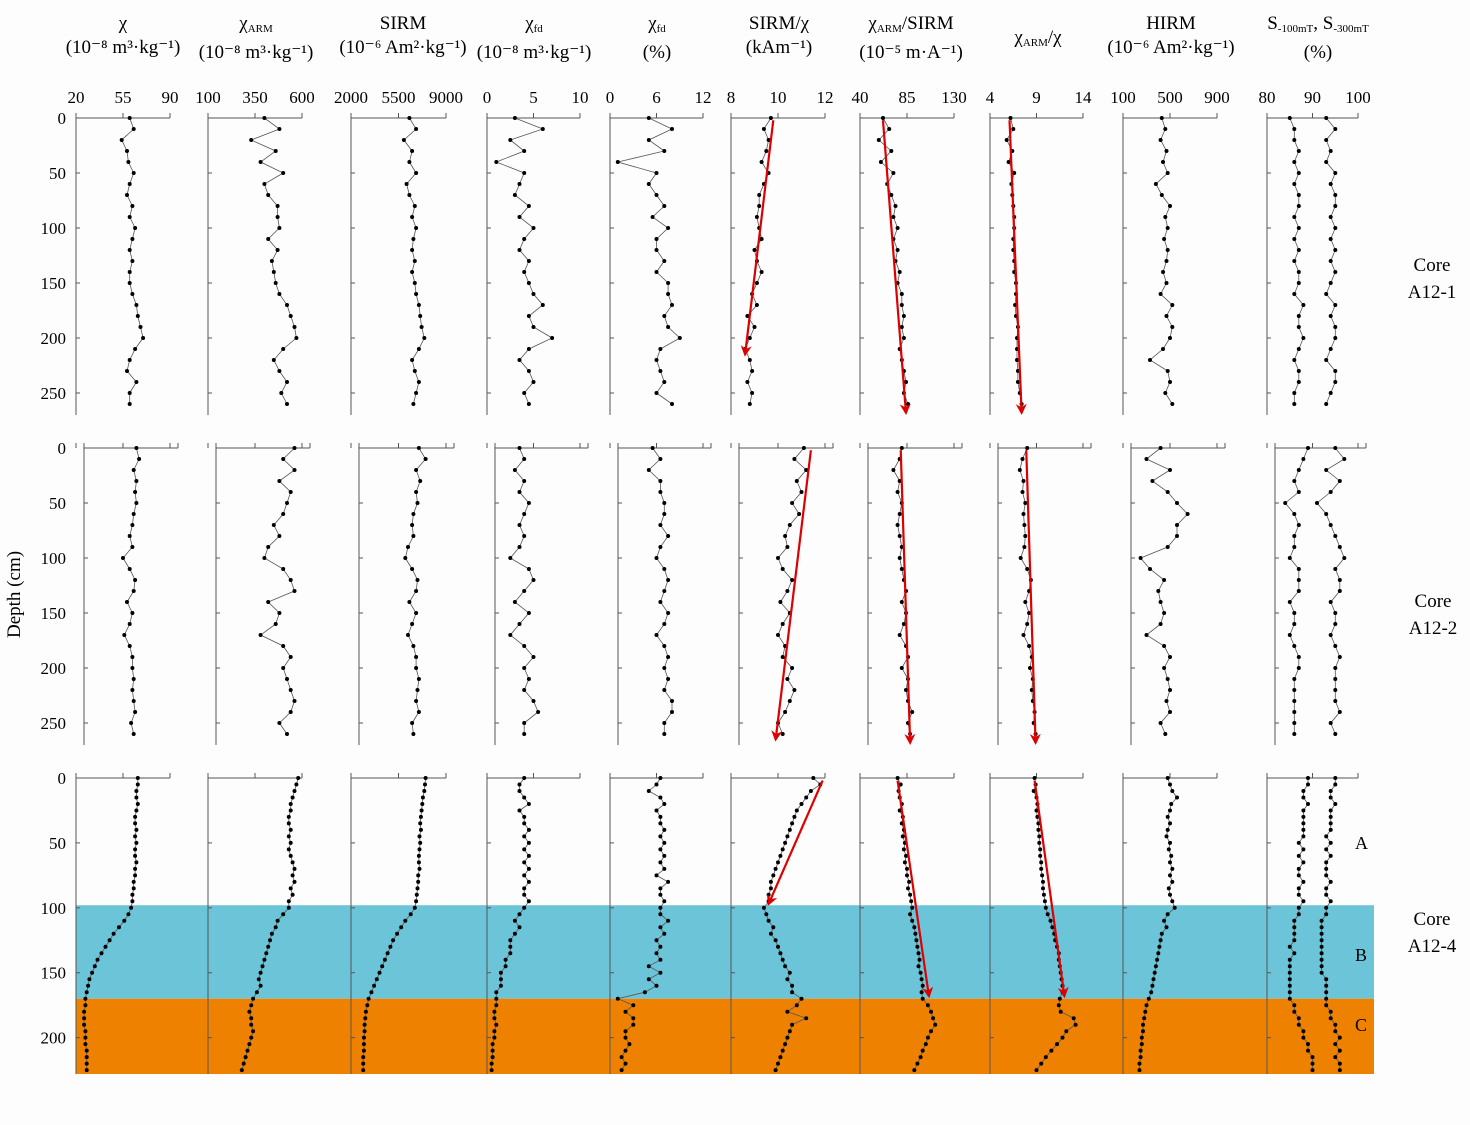 This screenshot has height=1125, width=1470. Describe the element at coordinates (825, 97) in the screenshot. I see `x-tick-label: 12` at that location.